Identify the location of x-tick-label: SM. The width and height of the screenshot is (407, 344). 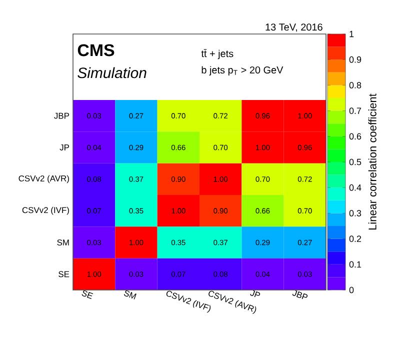
(130, 295).